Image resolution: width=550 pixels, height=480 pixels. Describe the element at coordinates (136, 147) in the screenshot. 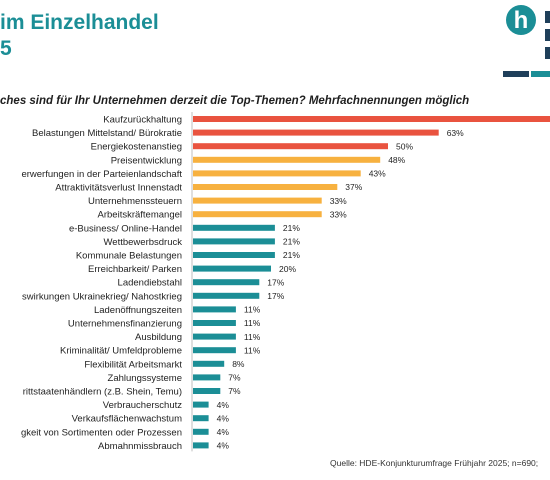

I see `category-label: Energiekostenanstieg` at that location.